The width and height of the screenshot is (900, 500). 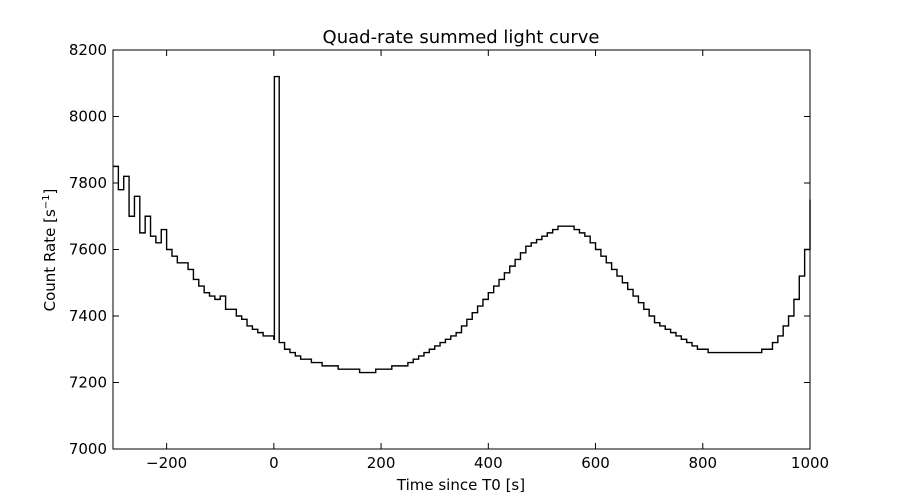 What do you see at coordinates (88, 449) in the screenshot?
I see `y-tick-label: 7000` at bounding box center [88, 449].